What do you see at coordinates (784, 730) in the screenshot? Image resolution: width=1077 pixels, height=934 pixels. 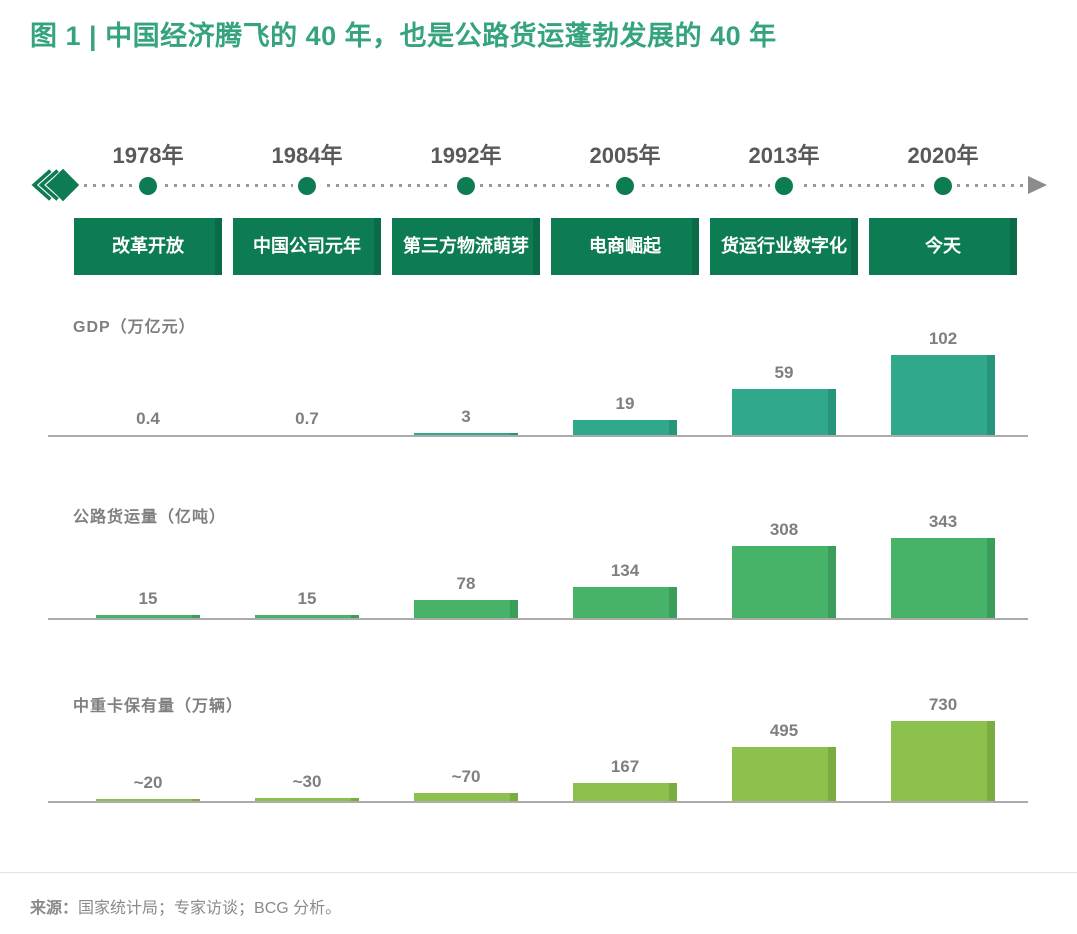 I see `bar-value-label: 495` at bounding box center [784, 730].